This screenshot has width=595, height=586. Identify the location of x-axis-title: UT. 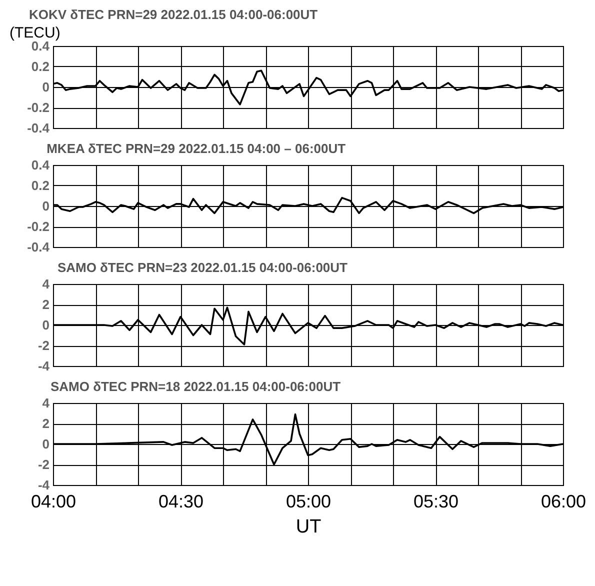
(309, 527).